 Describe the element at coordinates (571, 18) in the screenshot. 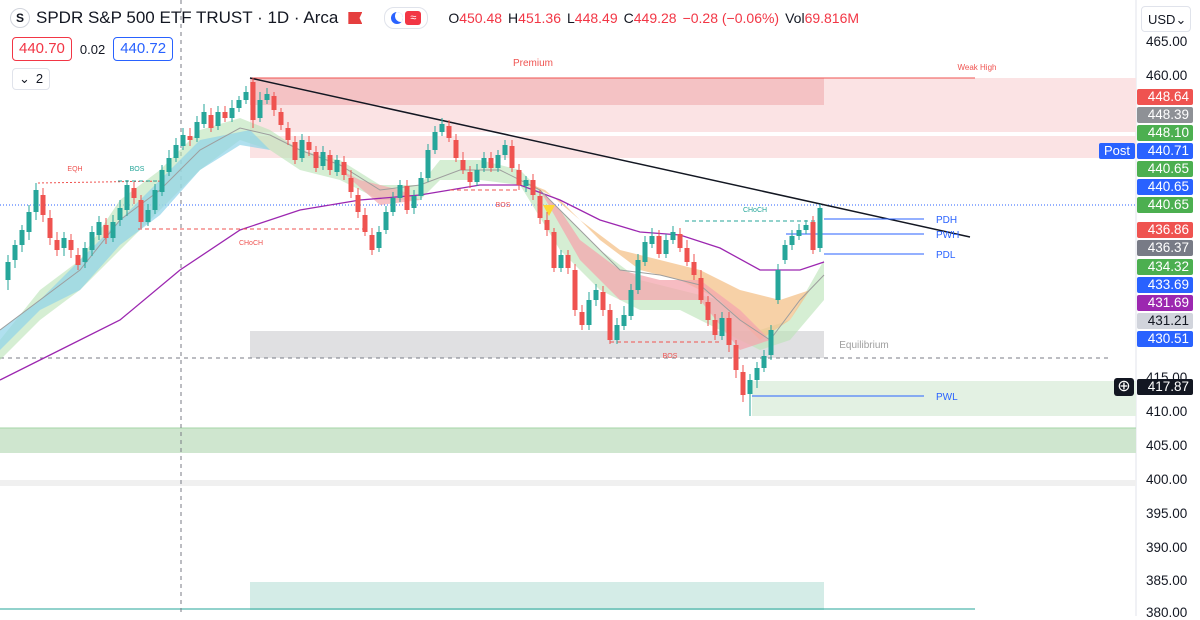

I see `low-label: L` at that location.